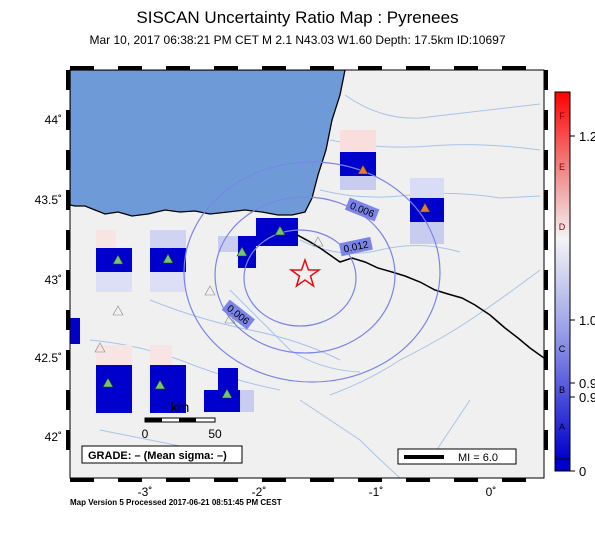 This screenshot has width=595, height=543. What do you see at coordinates (562, 427) in the screenshot?
I see `grade-letter: A` at bounding box center [562, 427].